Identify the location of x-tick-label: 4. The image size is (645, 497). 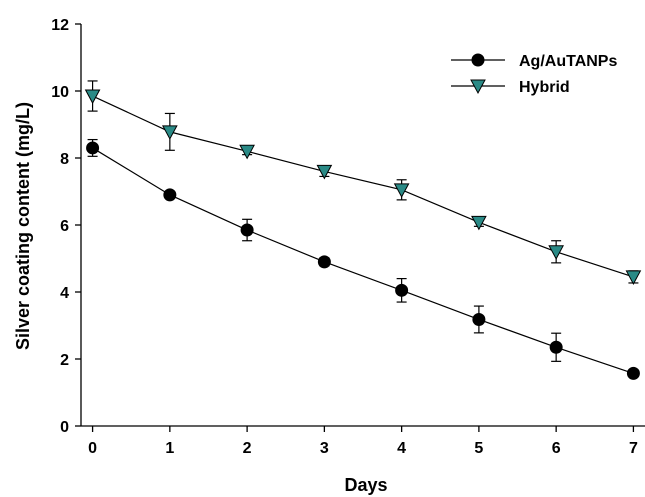
(401, 448).